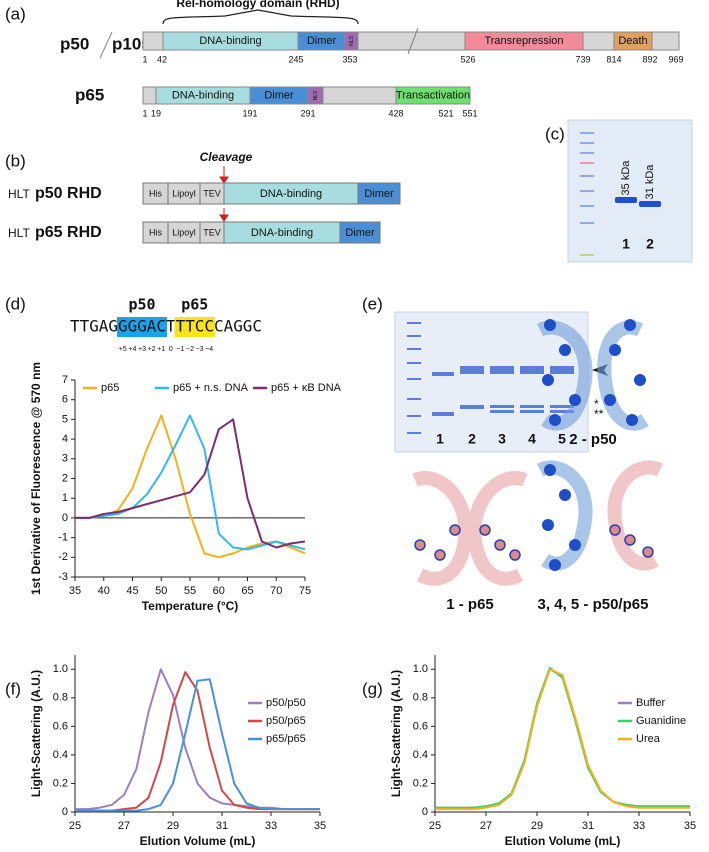 The image size is (709, 852). Describe the element at coordinates (372, 303) in the screenshot. I see `panel-label: (e)` at that location.